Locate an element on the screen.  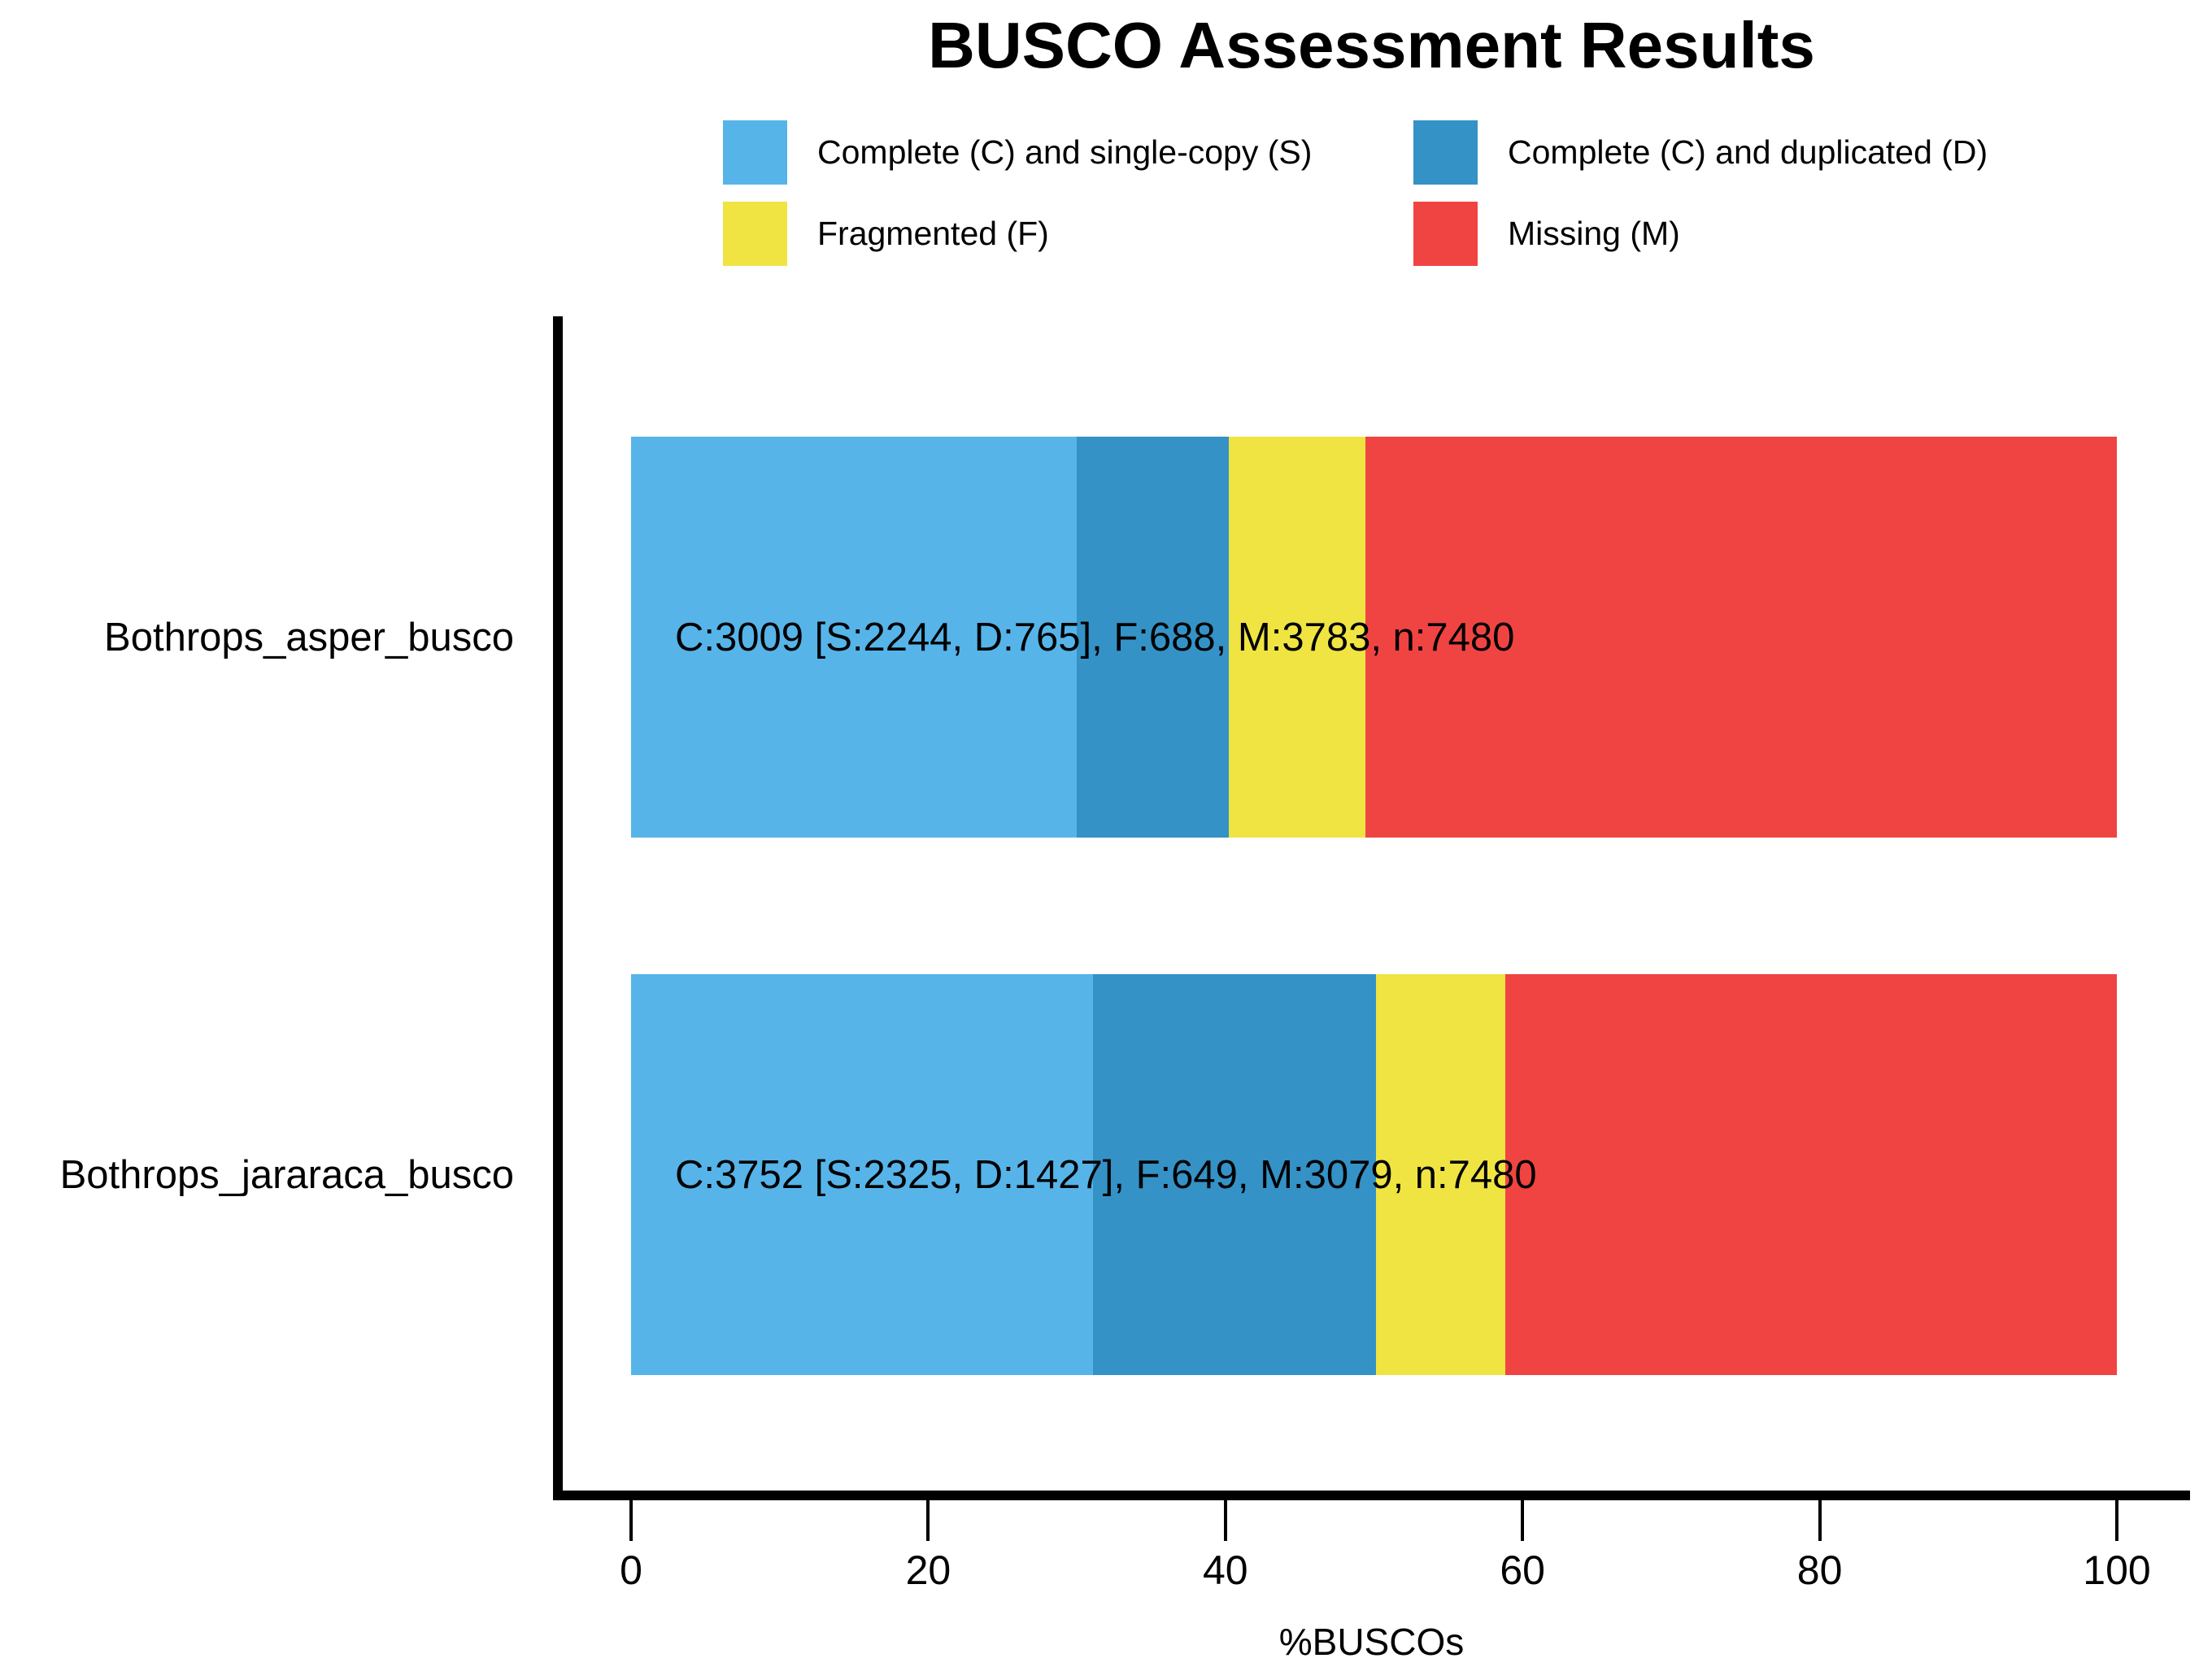
chart-title: BUSCO Assessment Results is located at coordinates (1371, 45).